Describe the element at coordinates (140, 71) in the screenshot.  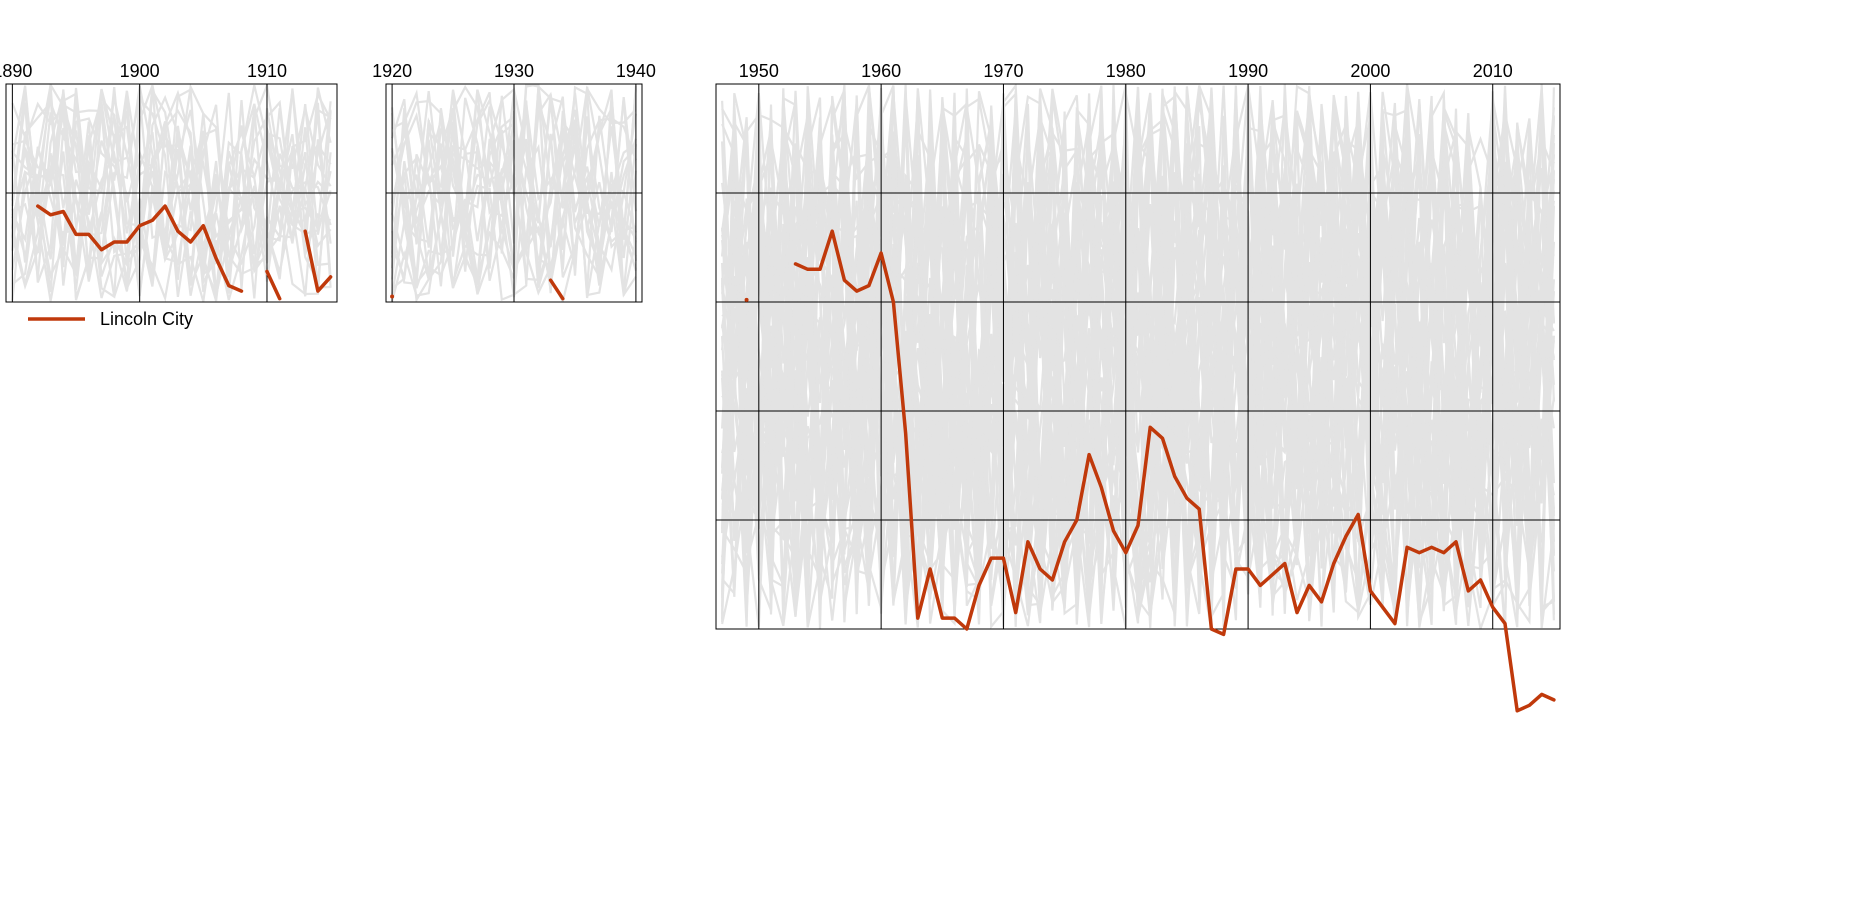
I see `x-tick-label: 1900` at that location.